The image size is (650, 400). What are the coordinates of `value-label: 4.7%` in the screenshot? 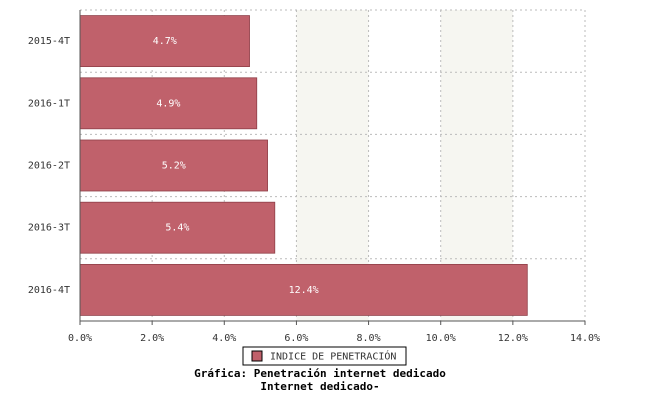 It's located at (165, 41).